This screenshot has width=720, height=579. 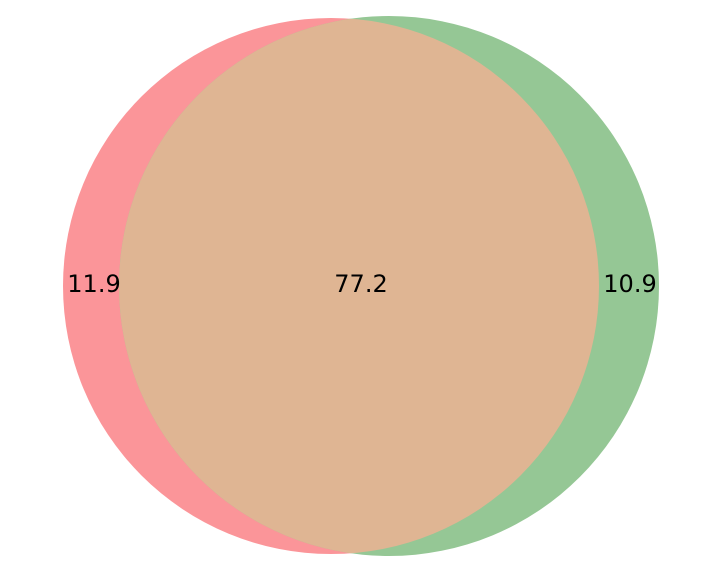 What do you see at coordinates (629, 284) in the screenshot?
I see `venn-right-only-value-label: 10.9` at bounding box center [629, 284].